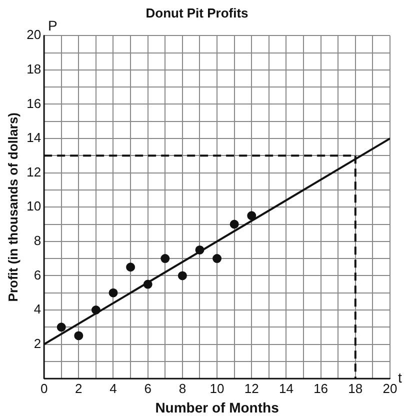 The height and width of the screenshot is (419, 412). What do you see at coordinates (38, 274) in the screenshot?
I see `y-tick-label: 6` at bounding box center [38, 274].